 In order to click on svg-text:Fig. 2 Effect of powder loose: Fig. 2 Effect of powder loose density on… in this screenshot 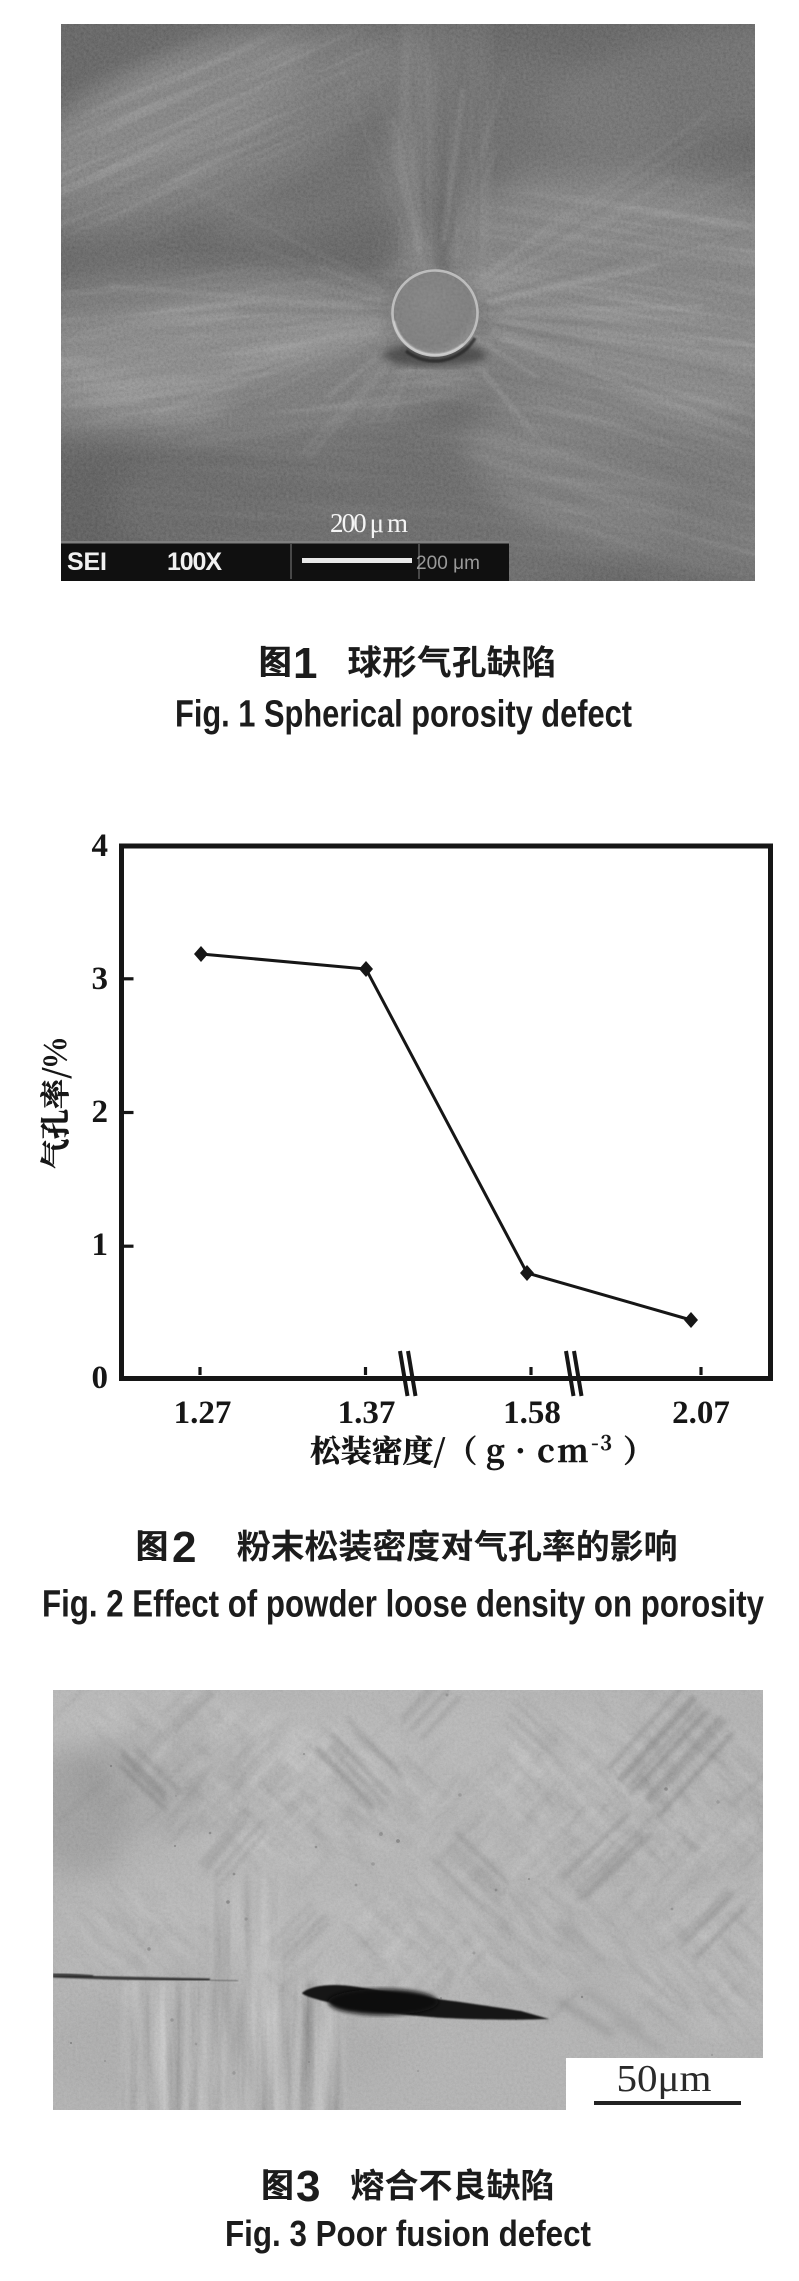, I will do `click(403, 1605)`.